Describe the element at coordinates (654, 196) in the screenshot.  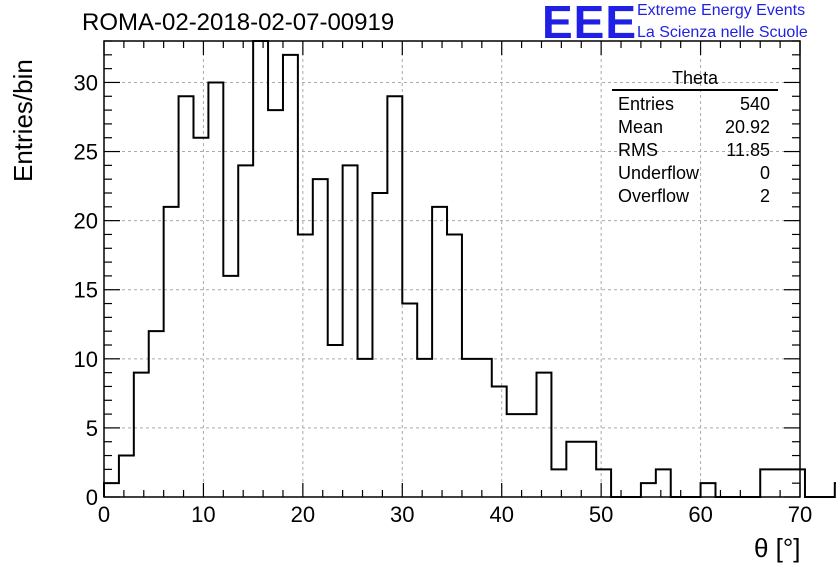
I see `stats-label: Overflow` at that location.